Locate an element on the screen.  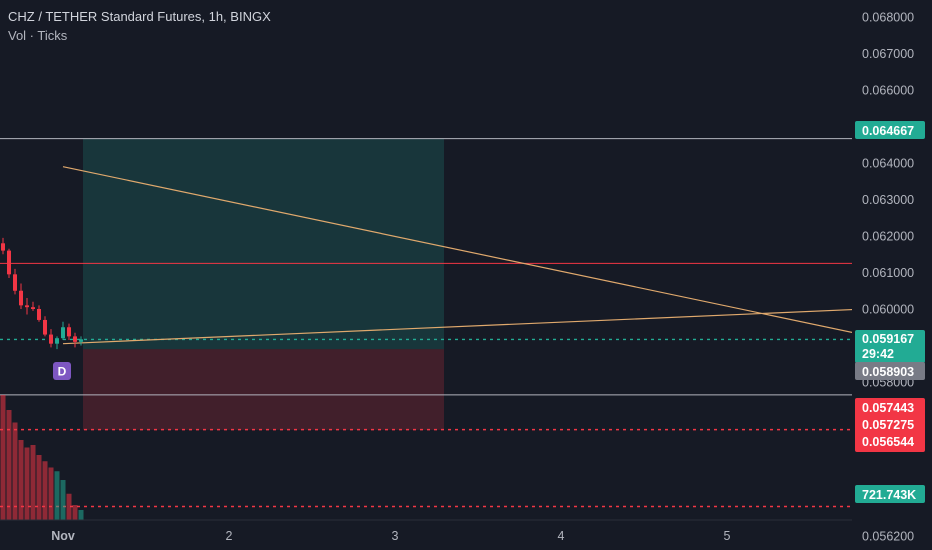
price-label-text: 29:42 is located at coordinates (878, 354).